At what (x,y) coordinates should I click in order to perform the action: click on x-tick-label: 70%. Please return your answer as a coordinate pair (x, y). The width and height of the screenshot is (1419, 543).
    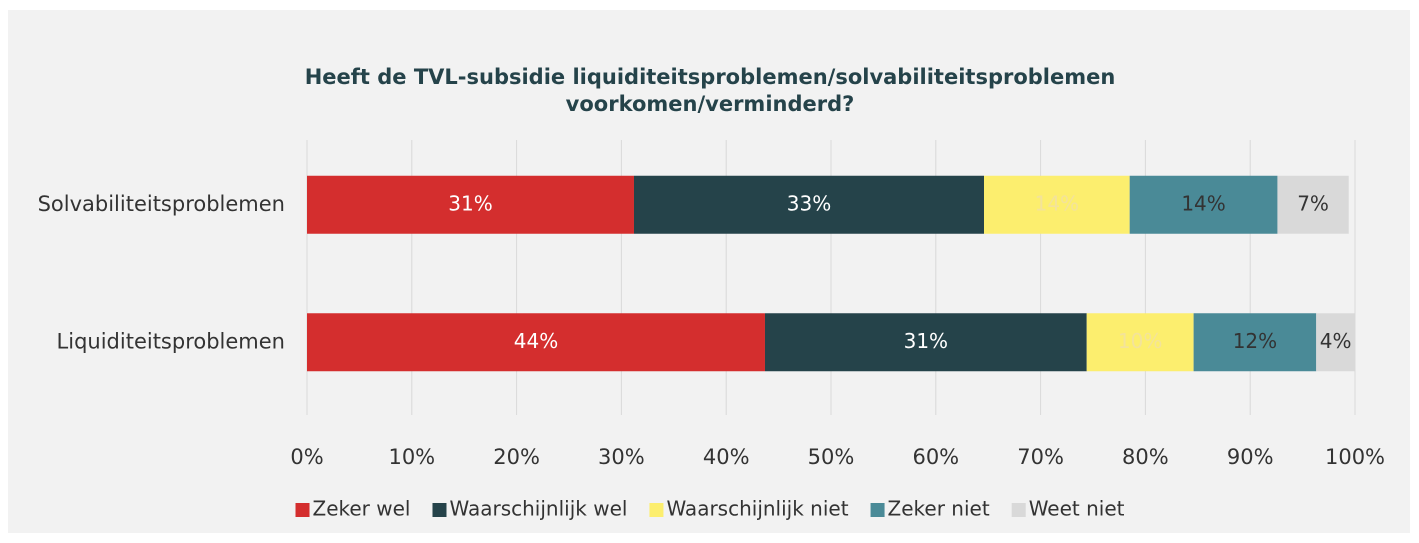
    Looking at the image, I should click on (1040, 457).